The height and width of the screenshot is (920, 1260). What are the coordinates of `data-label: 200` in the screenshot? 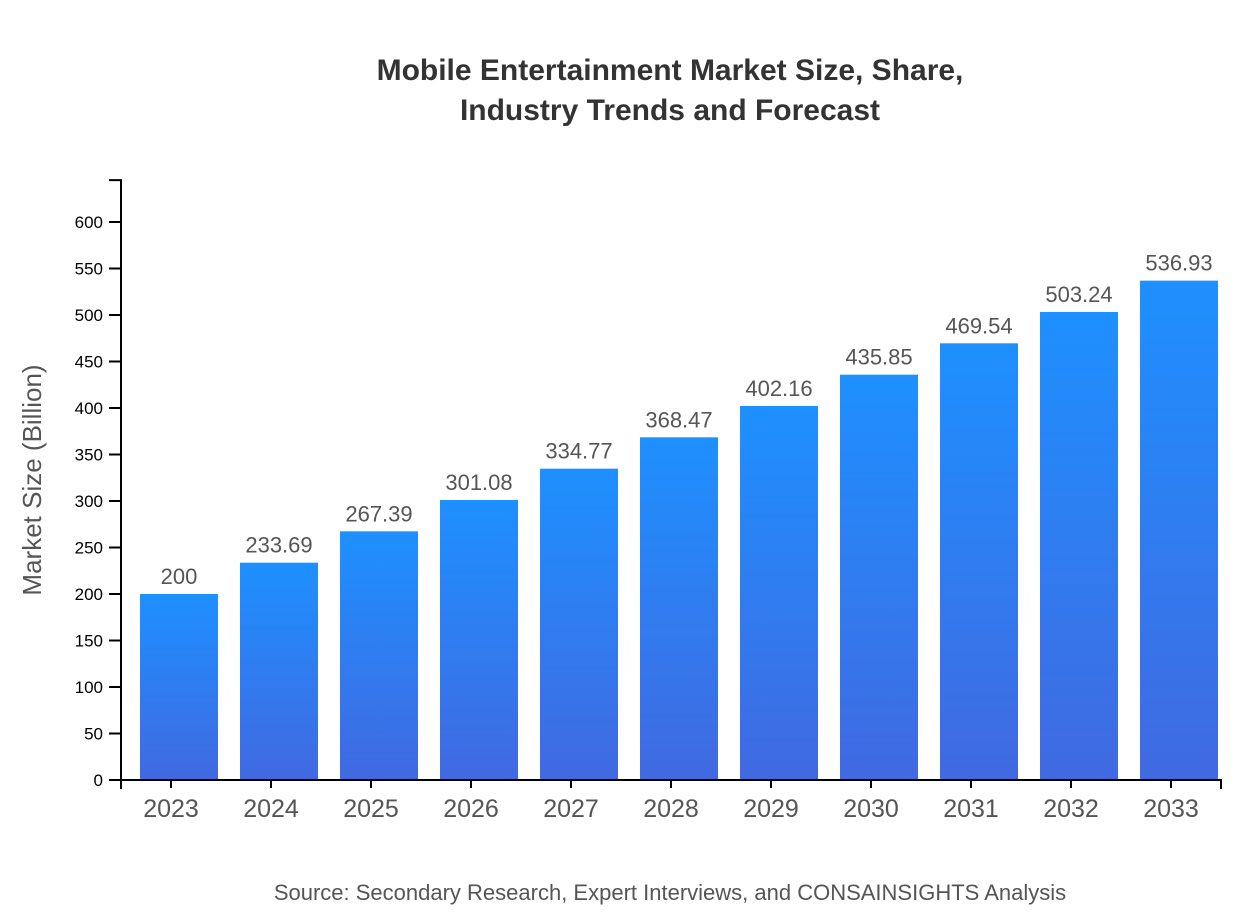 It's located at (179, 576).